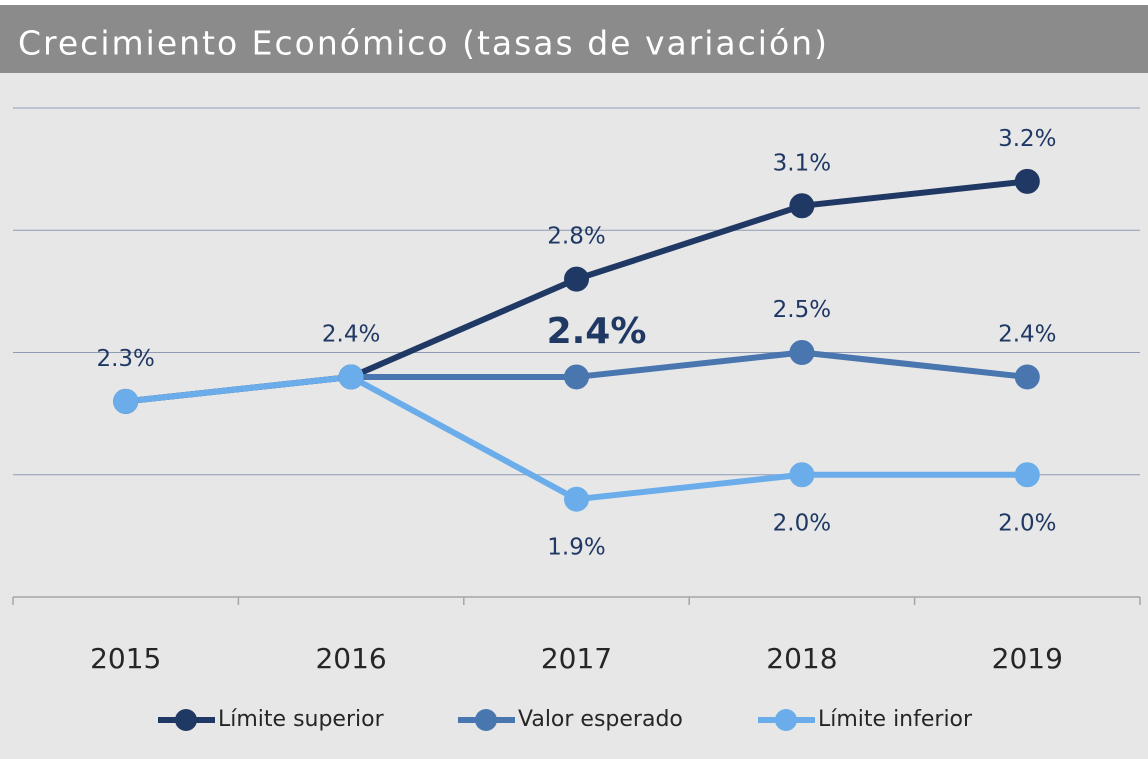 This screenshot has width=1148, height=759. What do you see at coordinates (600, 719) in the screenshot?
I see `legend-label: Valor esperado` at bounding box center [600, 719].